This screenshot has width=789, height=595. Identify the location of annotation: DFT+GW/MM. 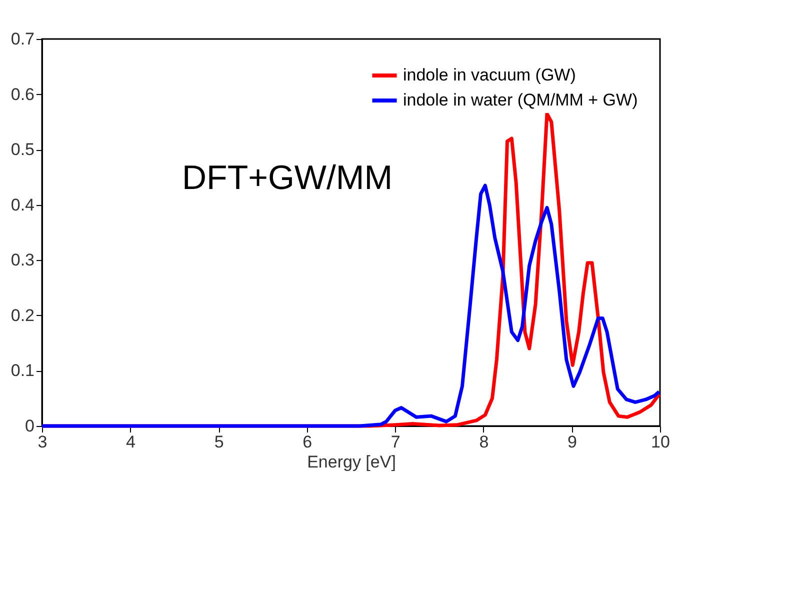
(287, 178).